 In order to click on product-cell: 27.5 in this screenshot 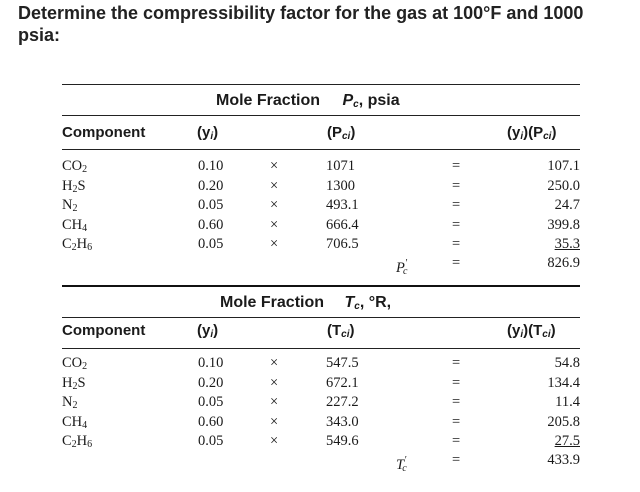, I will do `click(567, 441)`.